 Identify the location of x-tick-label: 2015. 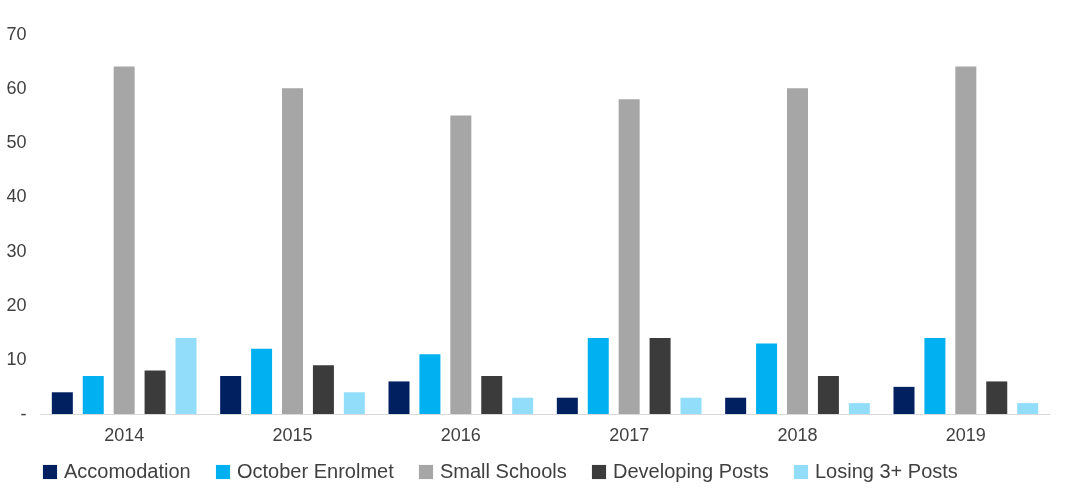
(292, 434).